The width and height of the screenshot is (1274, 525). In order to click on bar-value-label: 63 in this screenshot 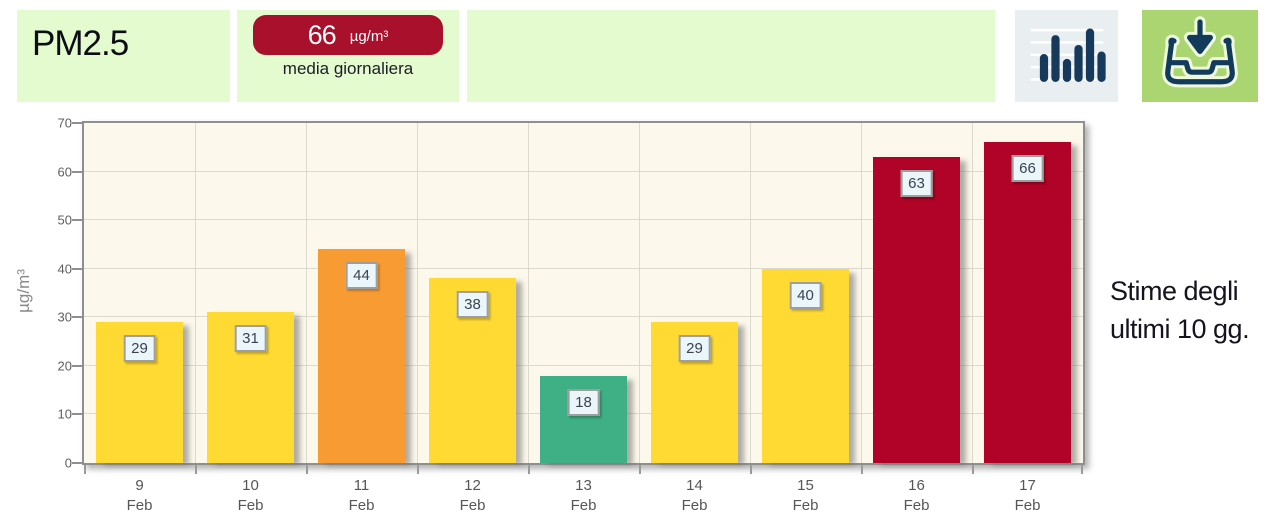, I will do `click(916, 183)`.